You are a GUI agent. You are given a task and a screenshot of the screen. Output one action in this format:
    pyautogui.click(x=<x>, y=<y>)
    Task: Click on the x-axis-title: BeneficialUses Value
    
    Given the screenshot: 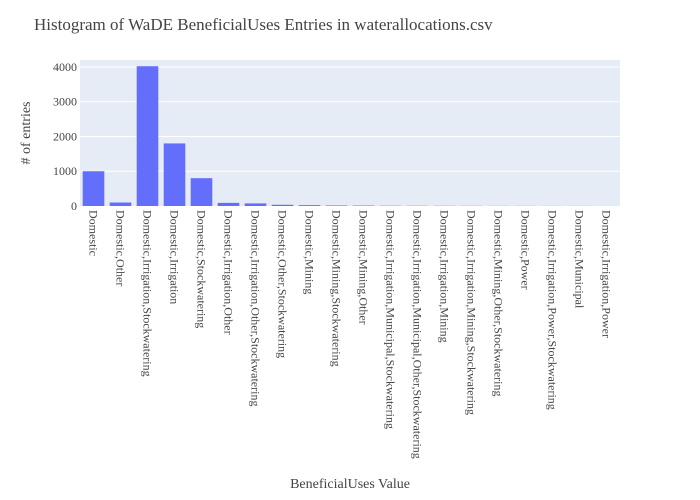 What is the action you would take?
    pyautogui.click(x=350, y=484)
    